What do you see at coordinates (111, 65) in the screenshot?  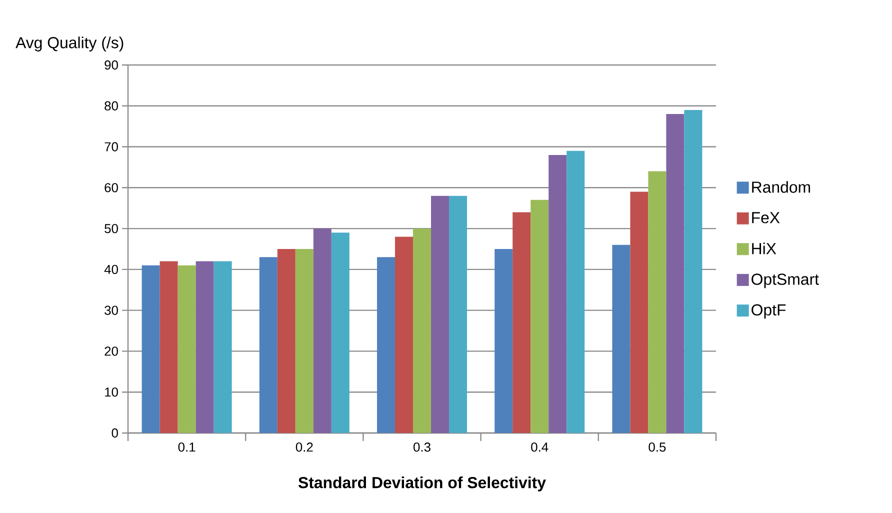 I see `y-tick-label: 90` at bounding box center [111, 65].